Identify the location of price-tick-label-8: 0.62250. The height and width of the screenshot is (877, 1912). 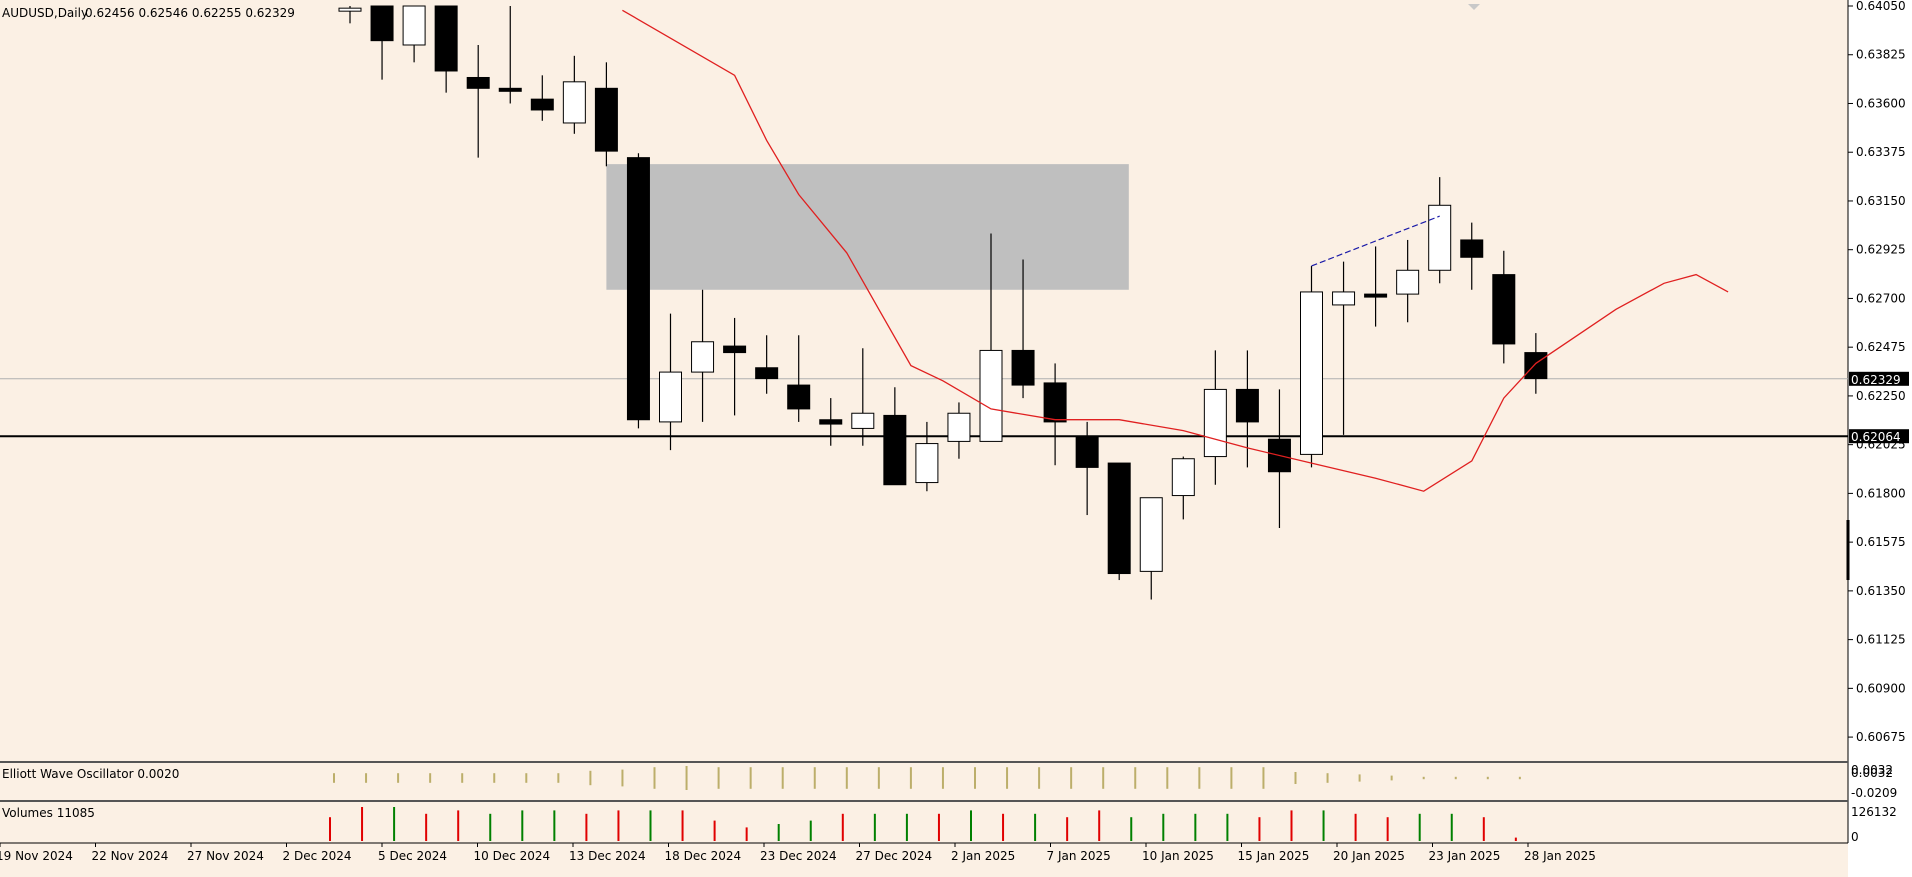
(1881, 396).